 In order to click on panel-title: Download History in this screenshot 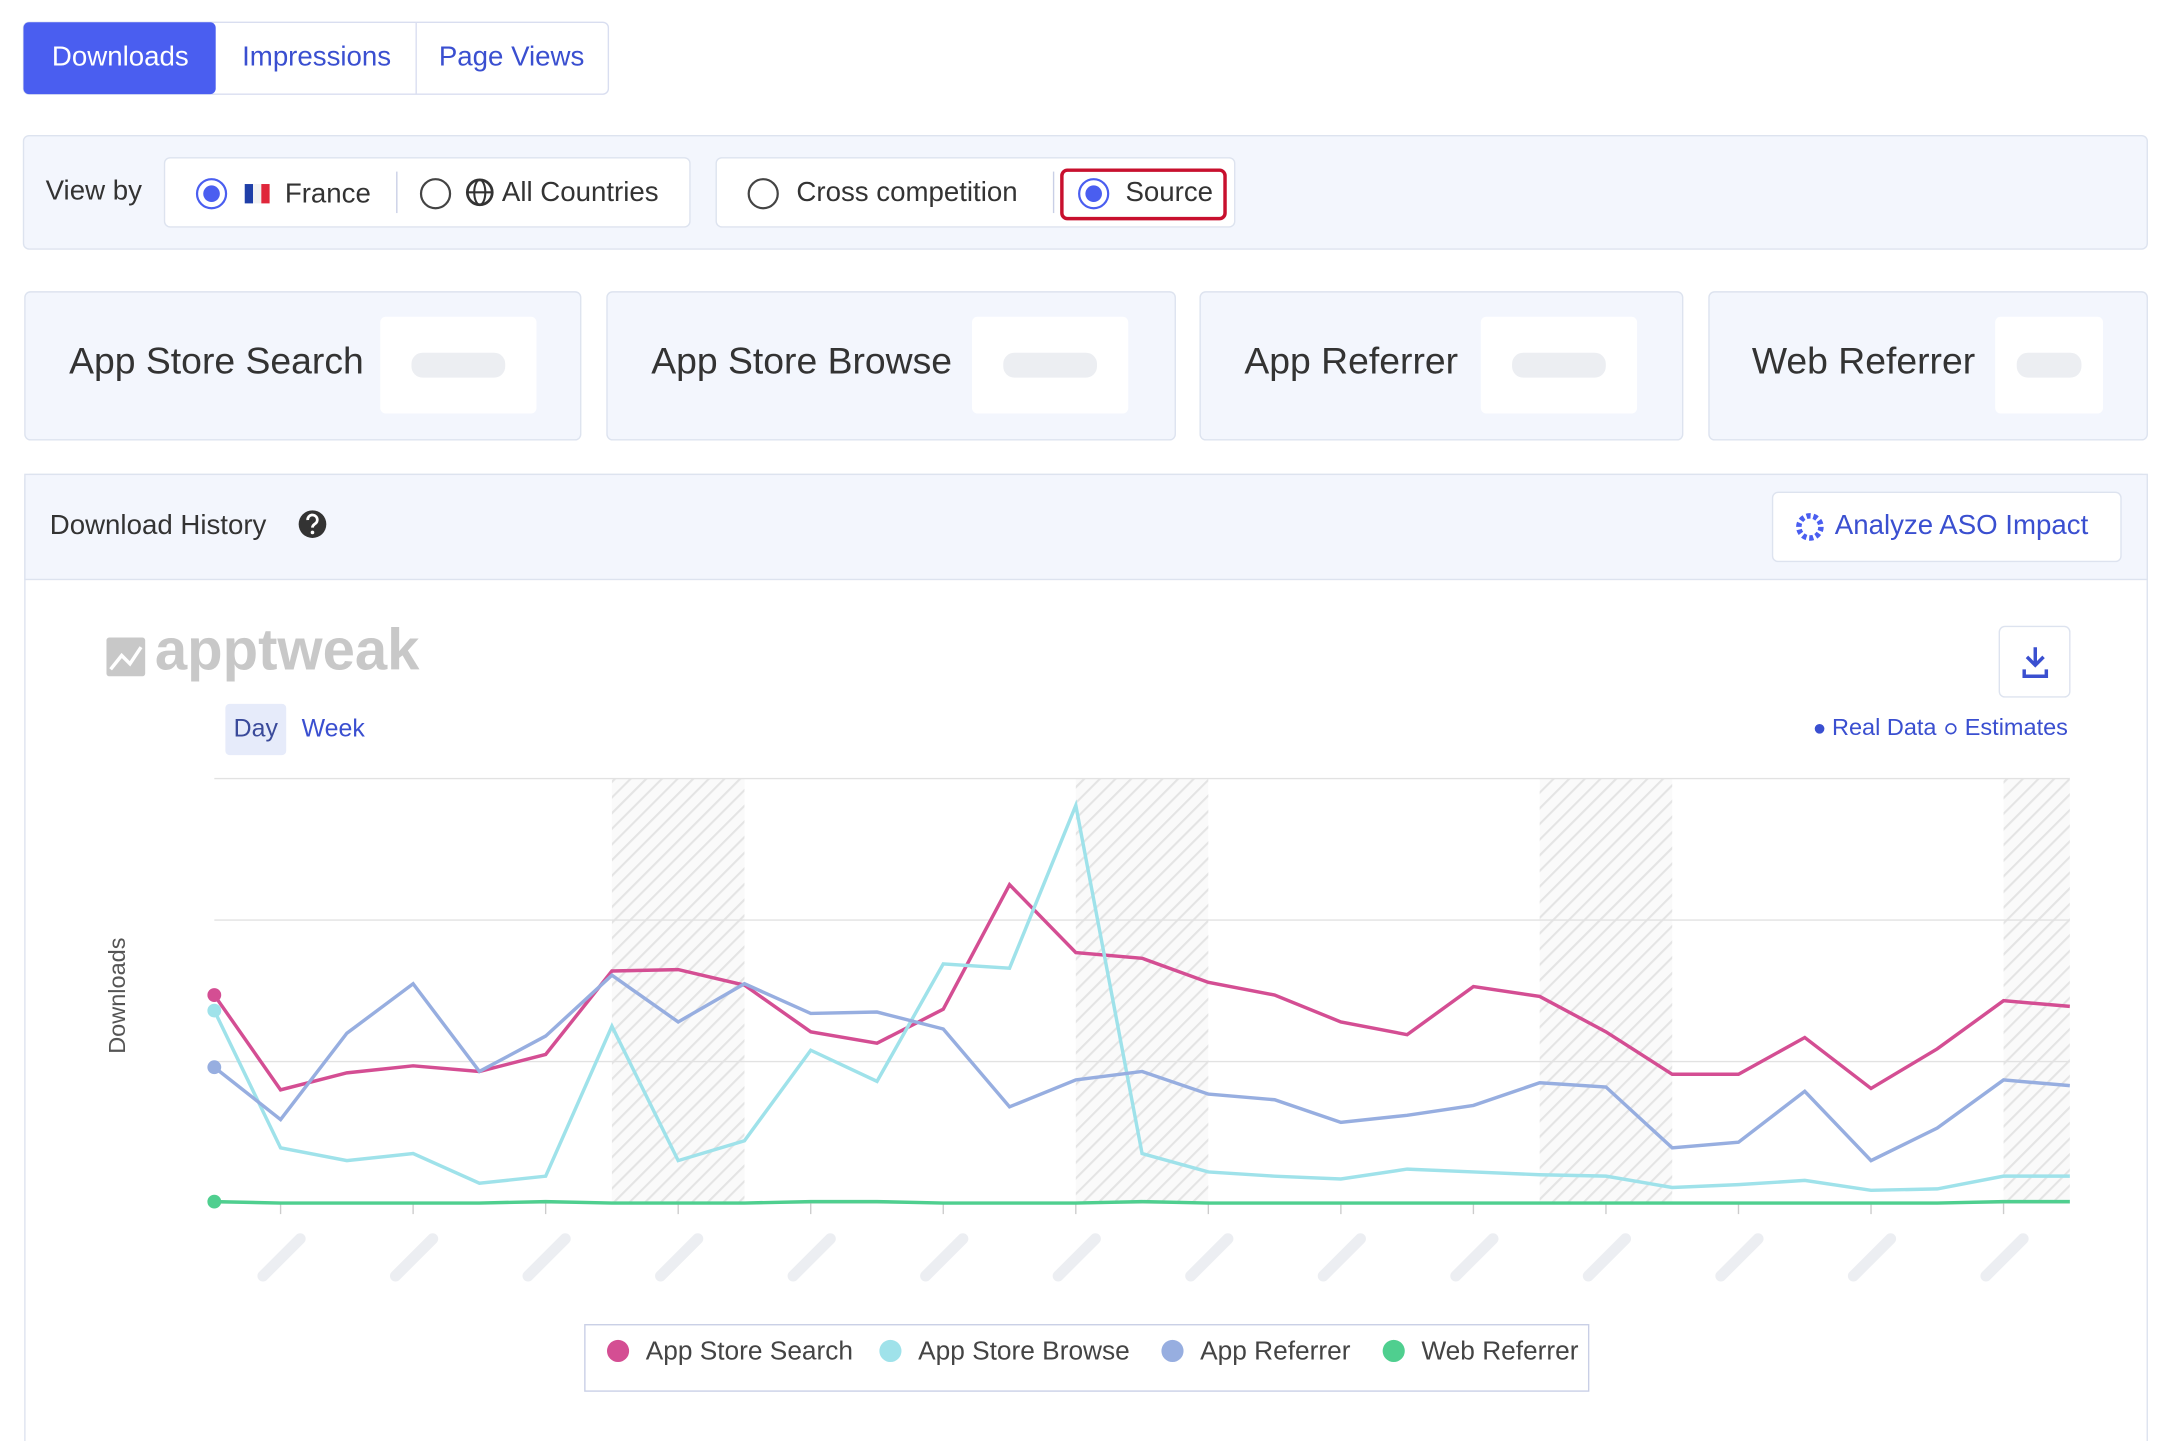, I will do `click(158, 524)`.